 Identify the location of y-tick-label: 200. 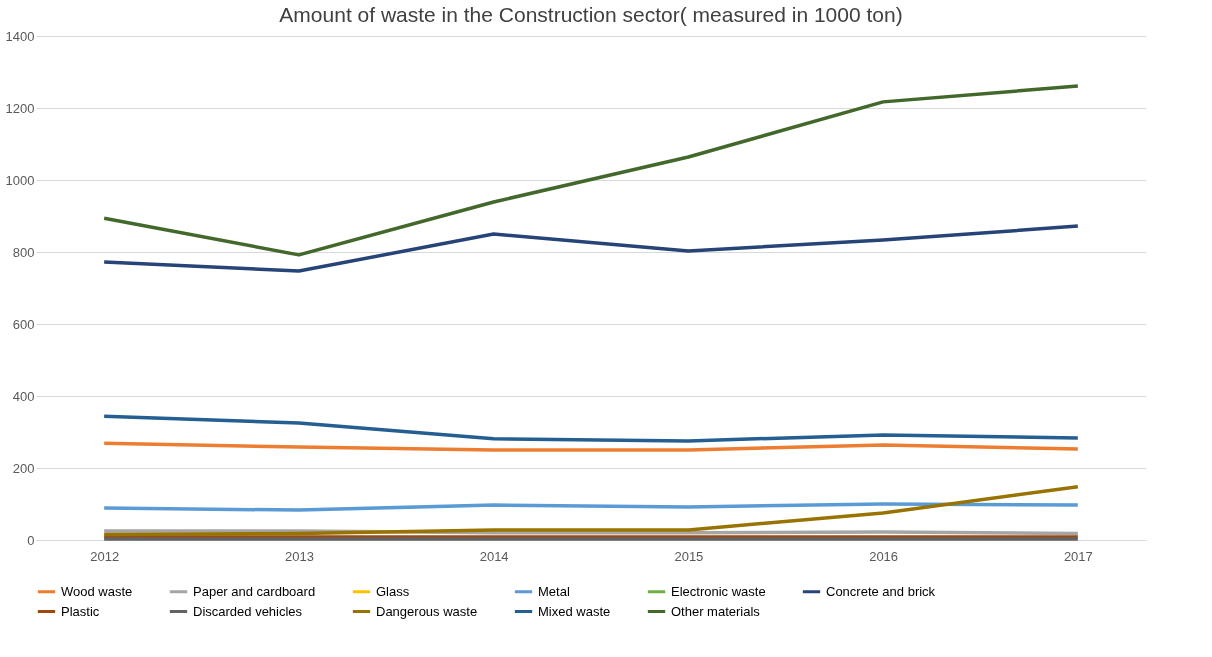
(23, 468).